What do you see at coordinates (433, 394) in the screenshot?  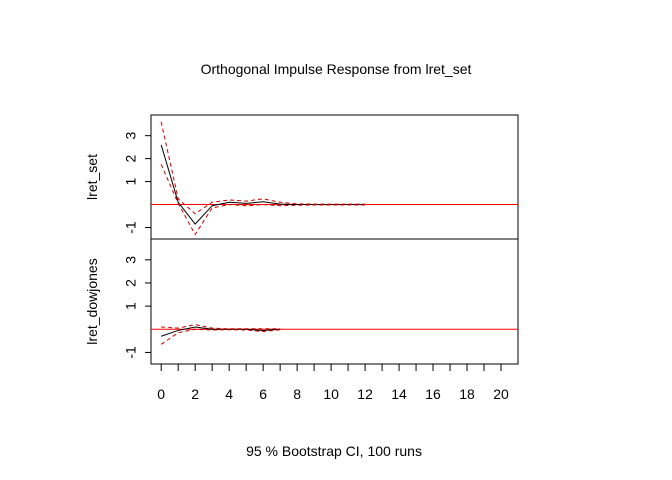 I see `x-tick-label: 16` at bounding box center [433, 394].